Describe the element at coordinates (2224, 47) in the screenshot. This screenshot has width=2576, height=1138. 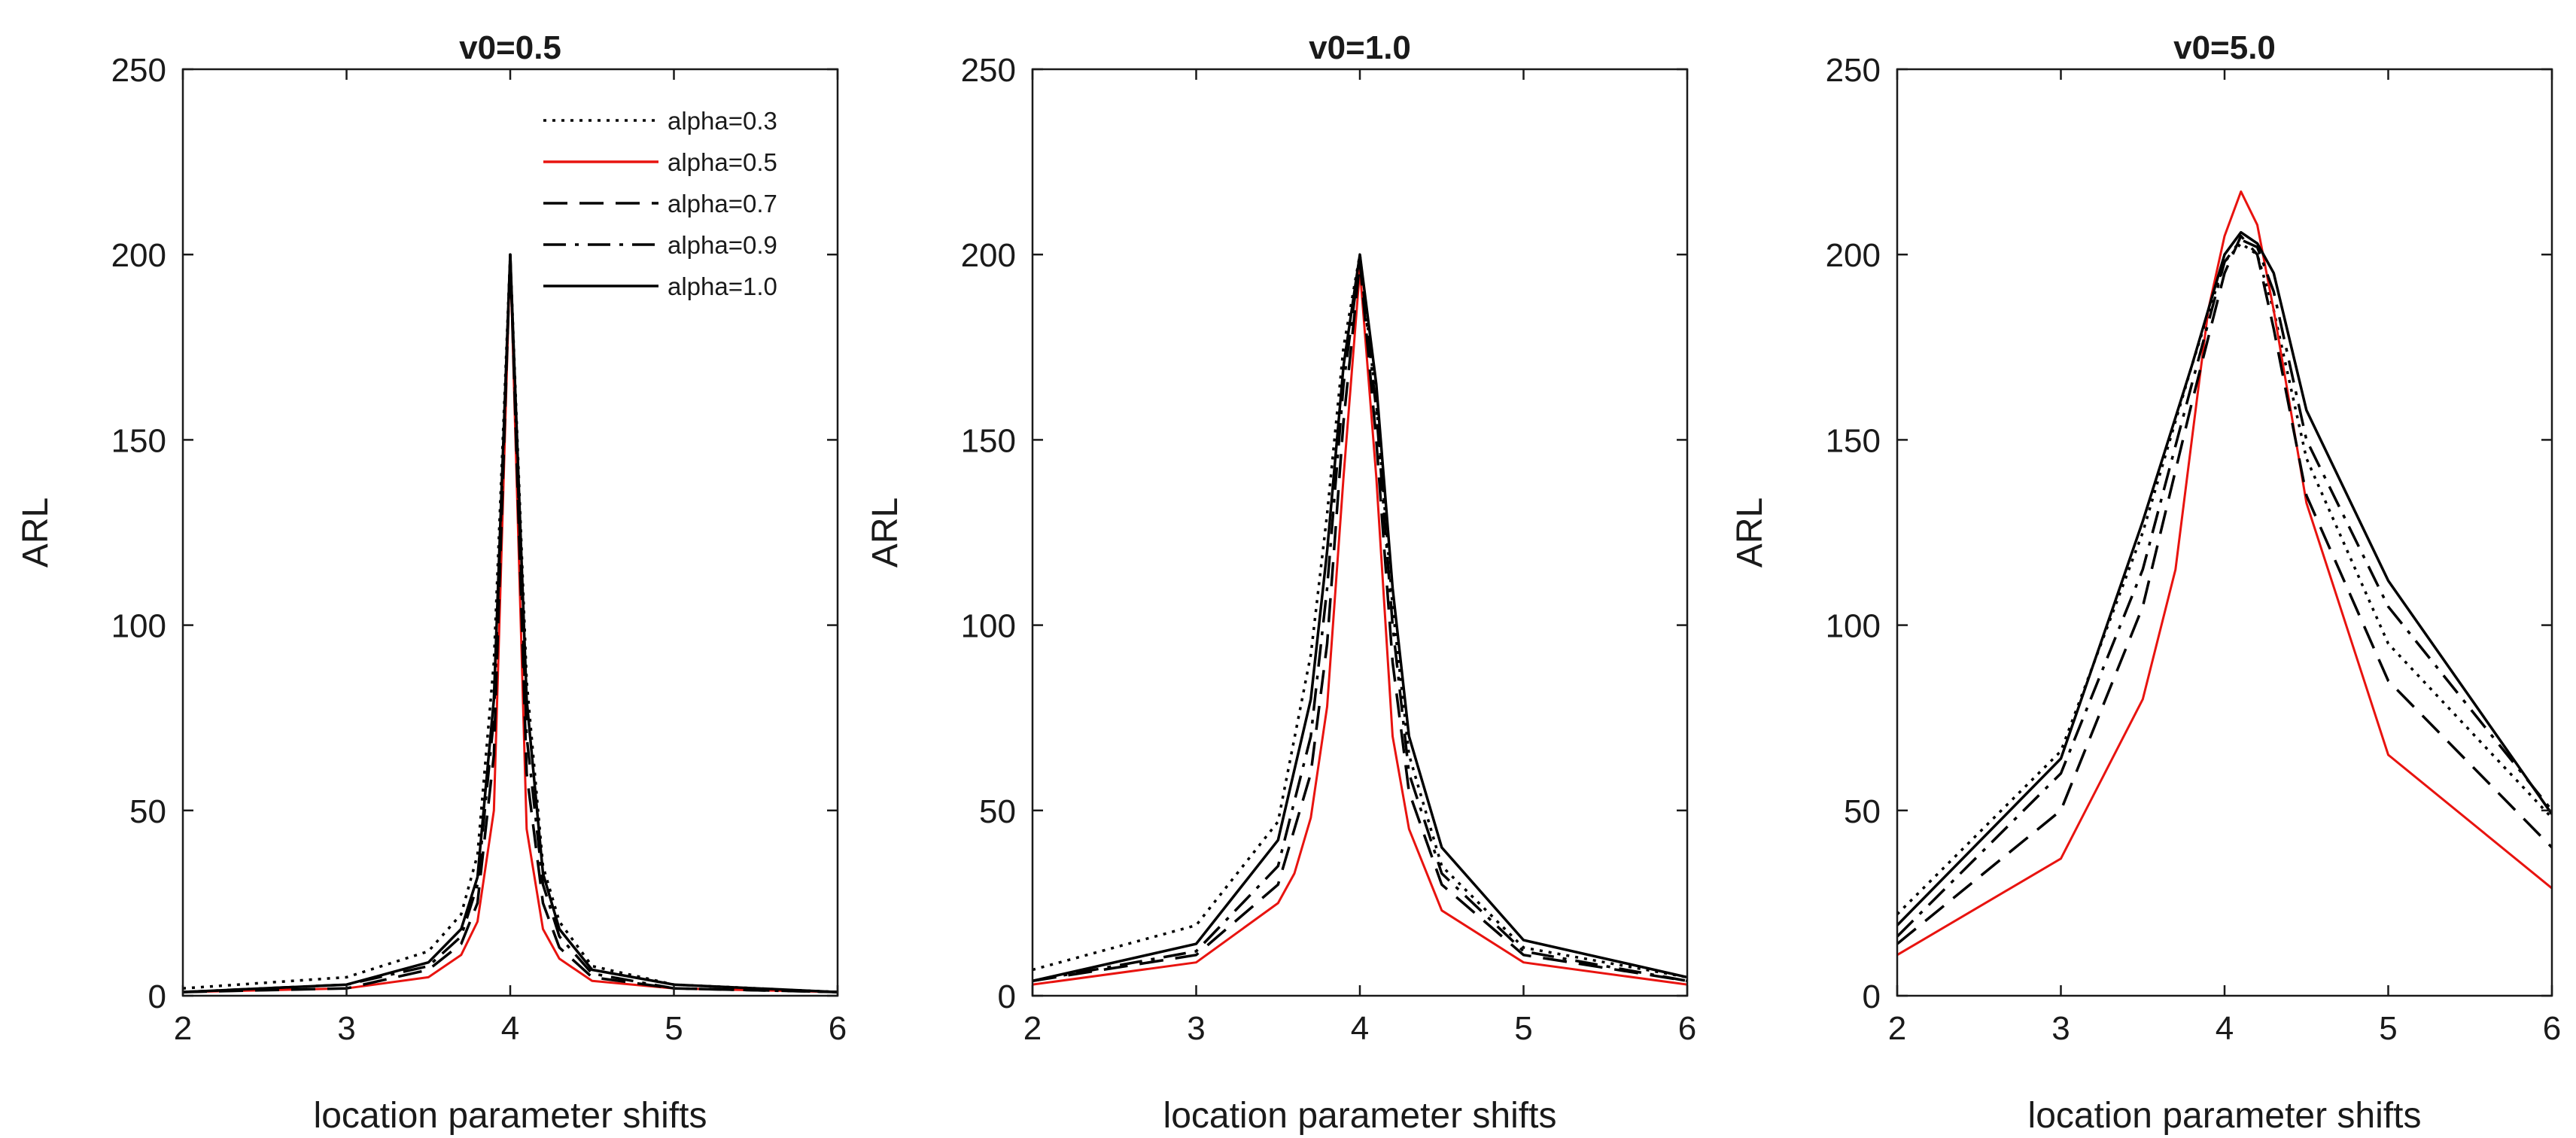
I see `chart-title: v0=5.0` at that location.